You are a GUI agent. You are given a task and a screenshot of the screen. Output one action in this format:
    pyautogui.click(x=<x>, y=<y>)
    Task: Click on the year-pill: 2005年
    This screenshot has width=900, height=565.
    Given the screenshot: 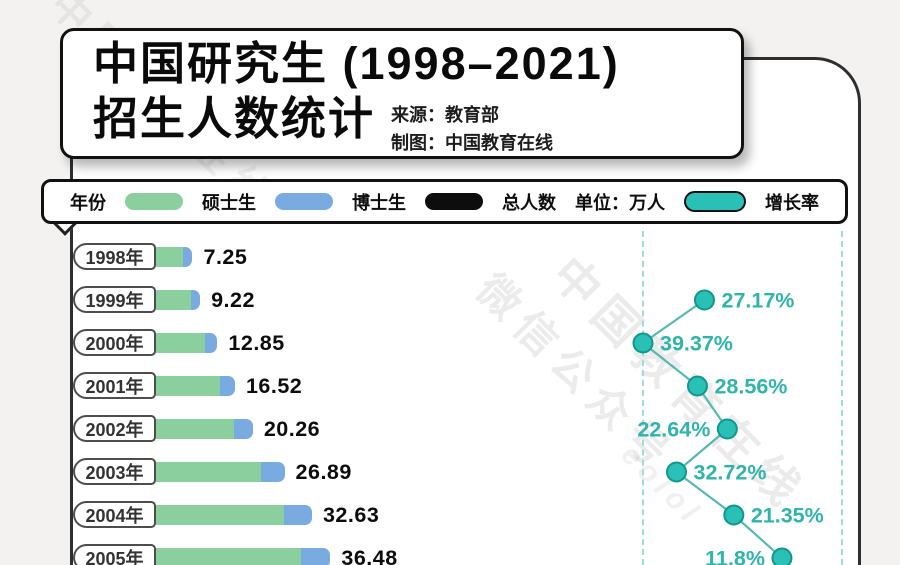 What is the action you would take?
    pyautogui.click(x=114, y=554)
    